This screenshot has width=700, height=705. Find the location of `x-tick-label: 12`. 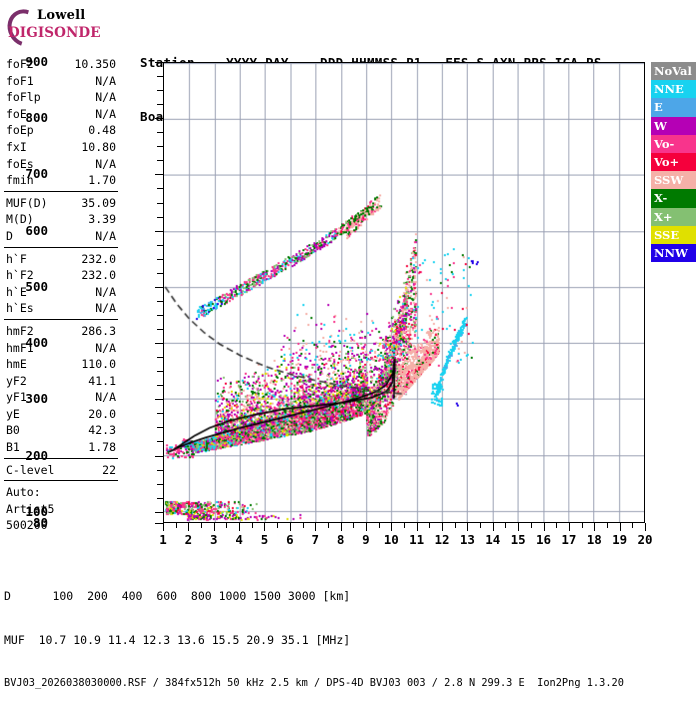

x-tick-label: 12 is located at coordinates (442, 539).